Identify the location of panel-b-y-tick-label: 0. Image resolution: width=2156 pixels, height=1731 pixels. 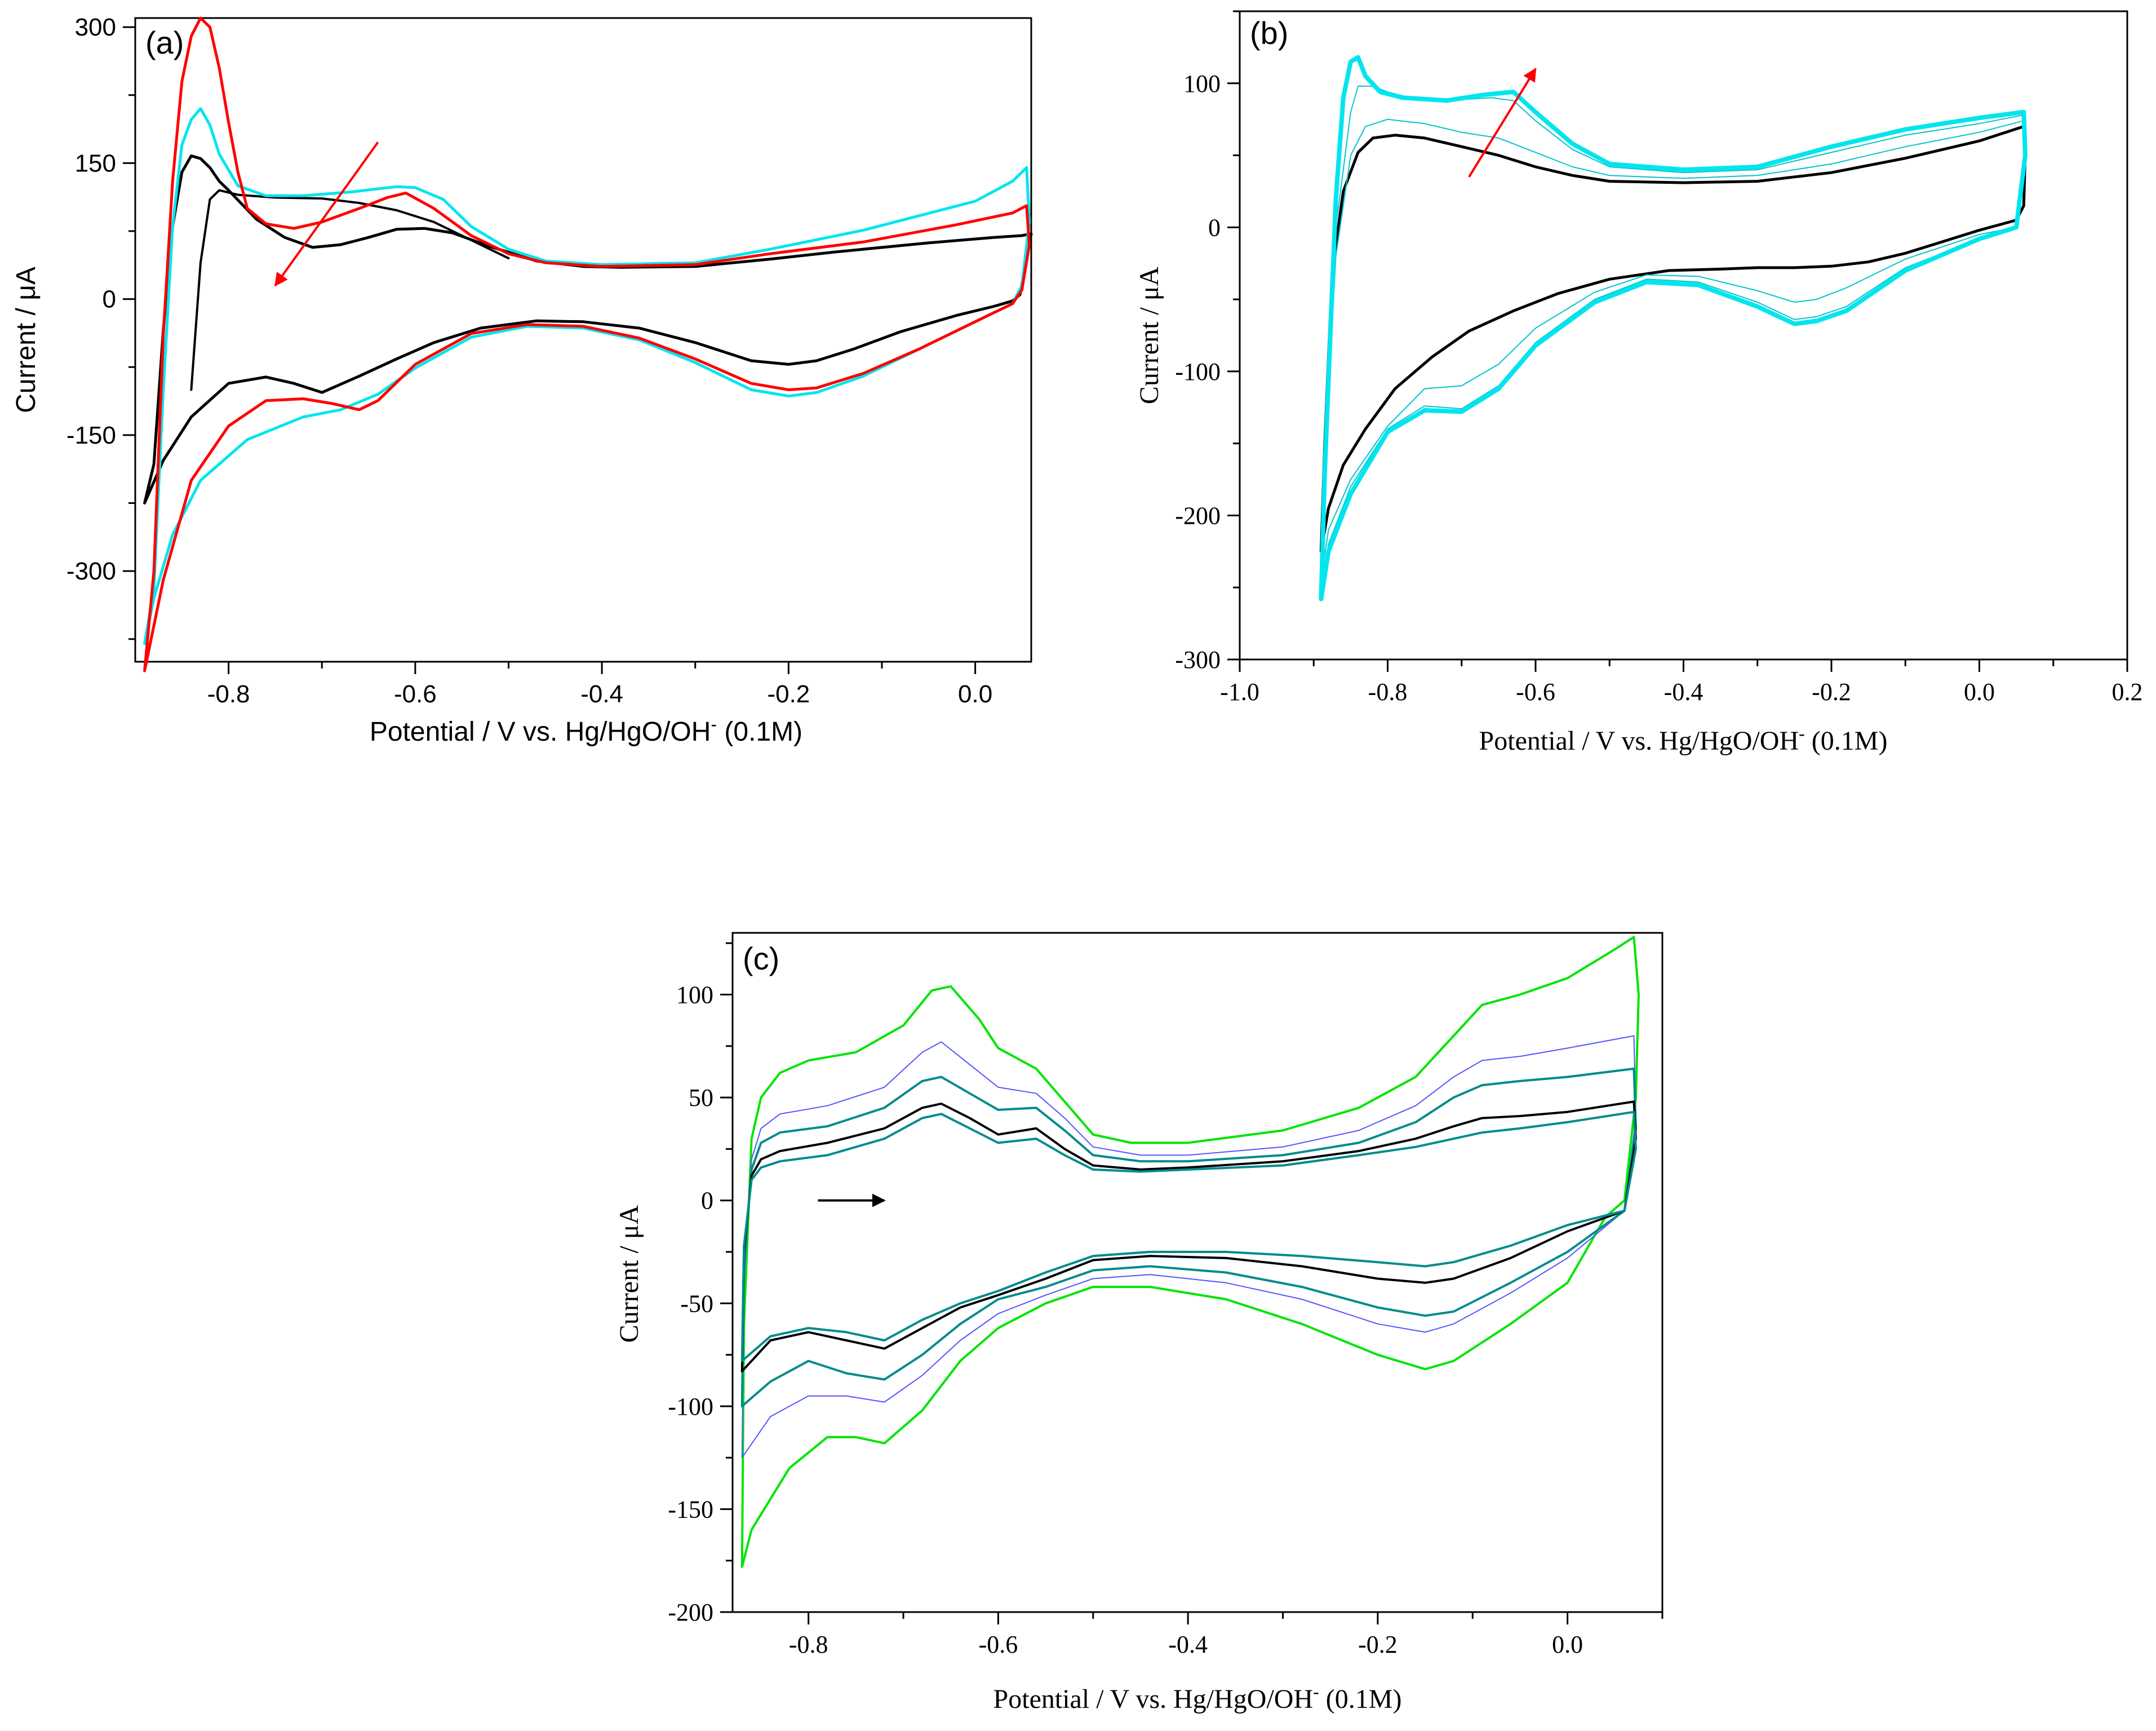
(1214, 227).